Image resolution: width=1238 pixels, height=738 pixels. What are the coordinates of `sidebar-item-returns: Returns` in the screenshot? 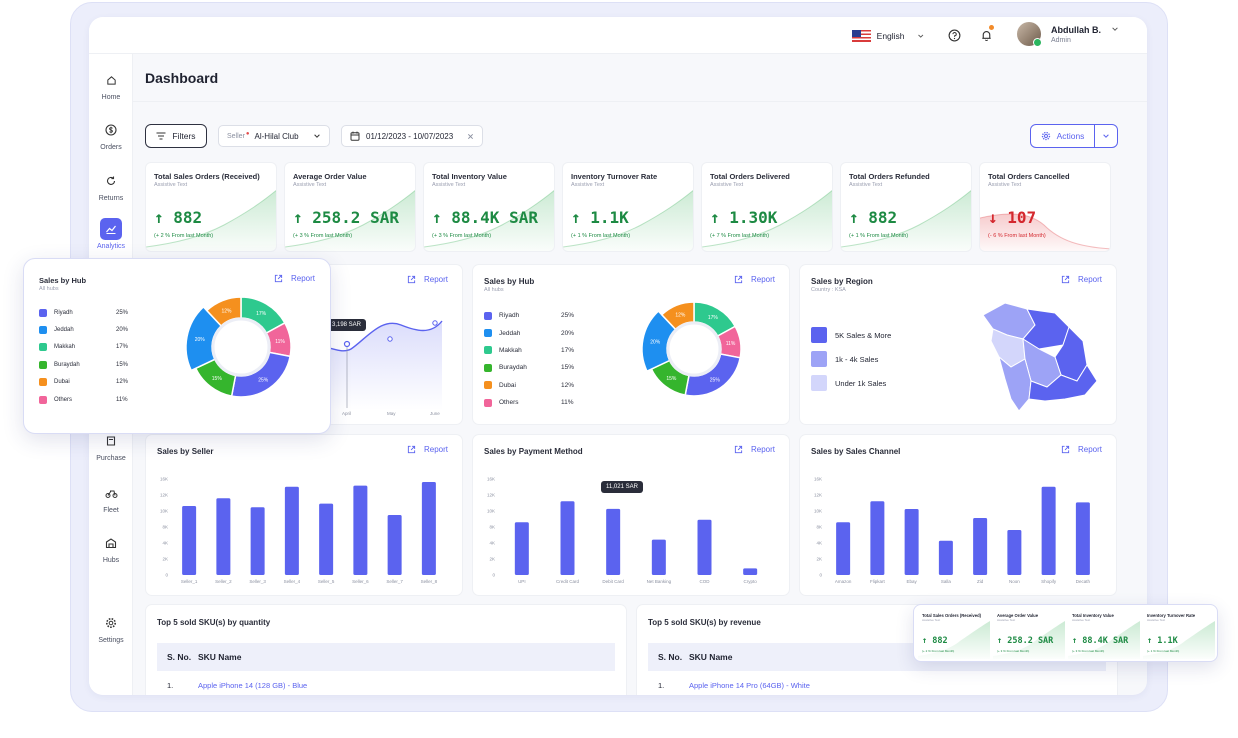 It's located at (111, 186).